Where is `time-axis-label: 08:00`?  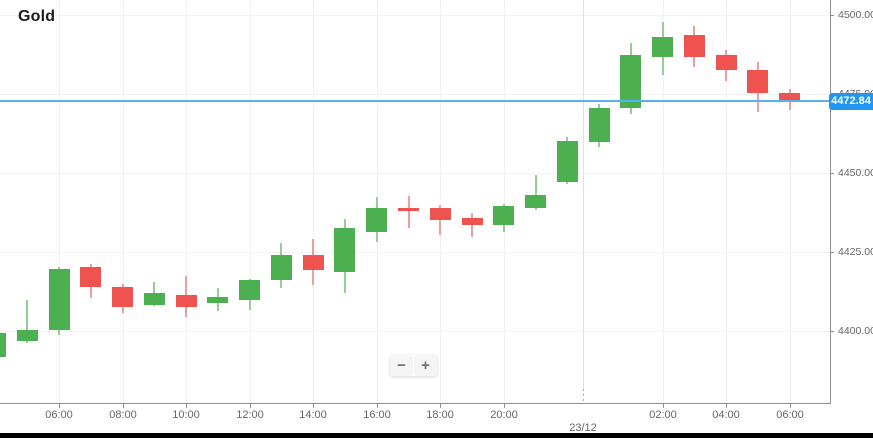 time-axis-label: 08:00 is located at coordinates (123, 415).